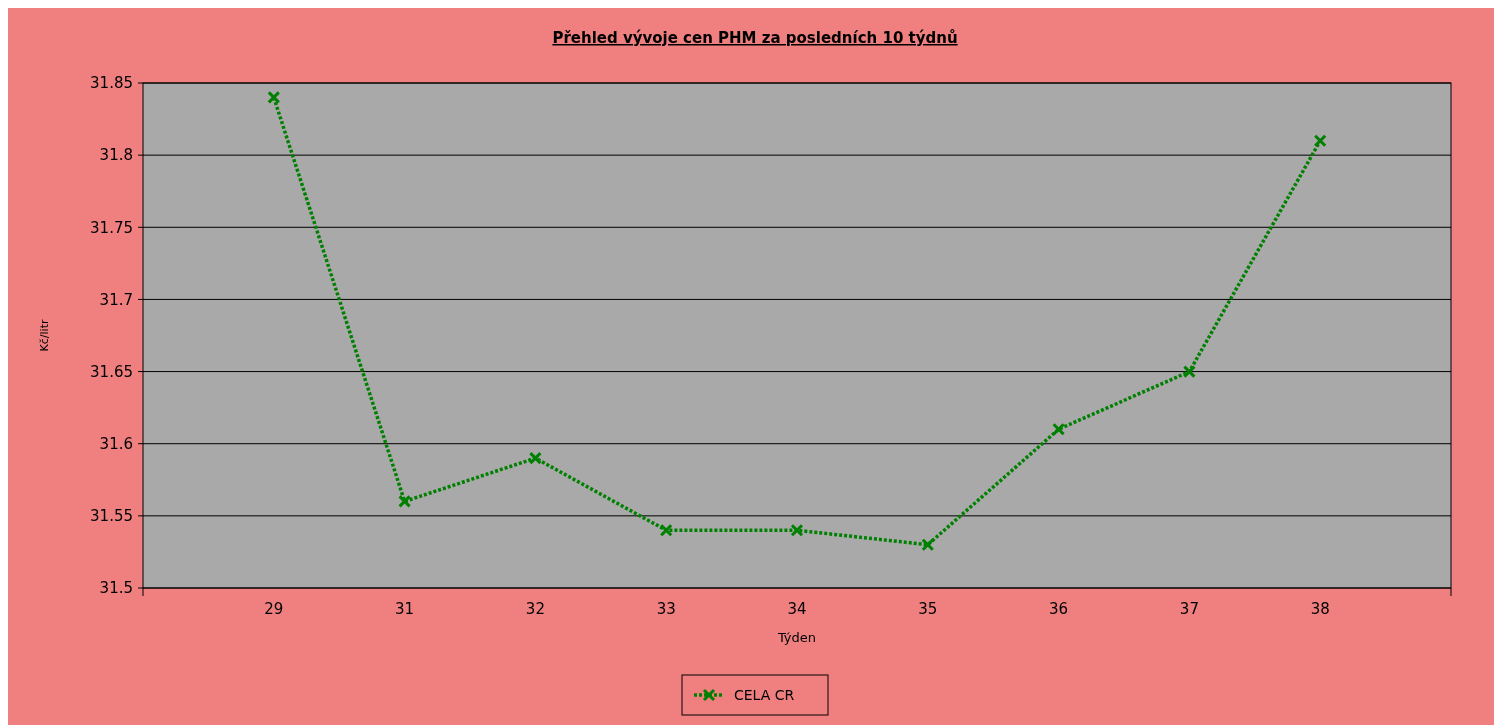 The image size is (1494, 725). Describe the element at coordinates (44, 335) in the screenshot. I see `y-axis-title: Kč/litr` at that location.